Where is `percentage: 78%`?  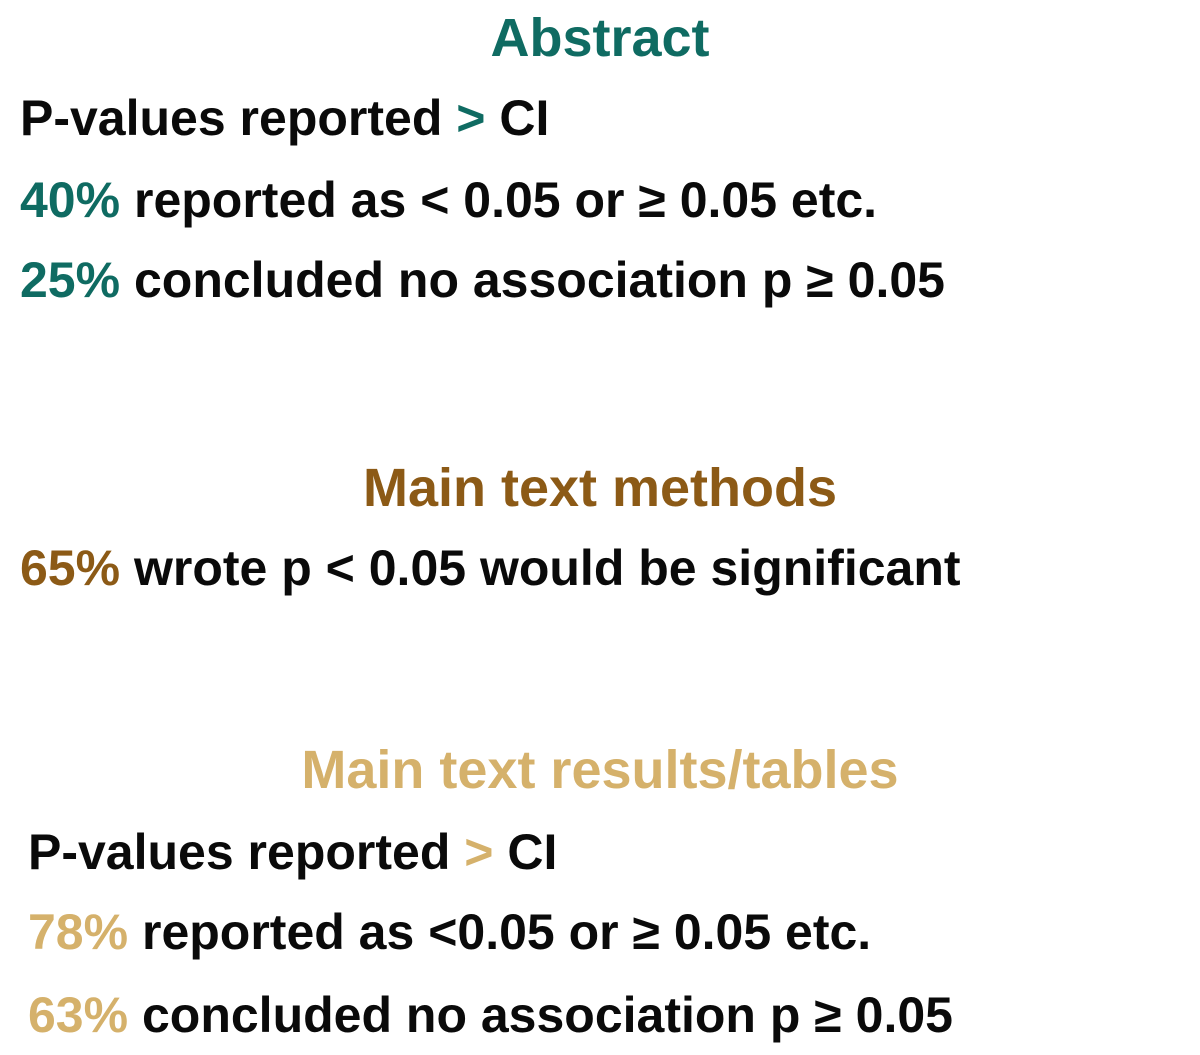 percentage: 78% is located at coordinates (78, 932).